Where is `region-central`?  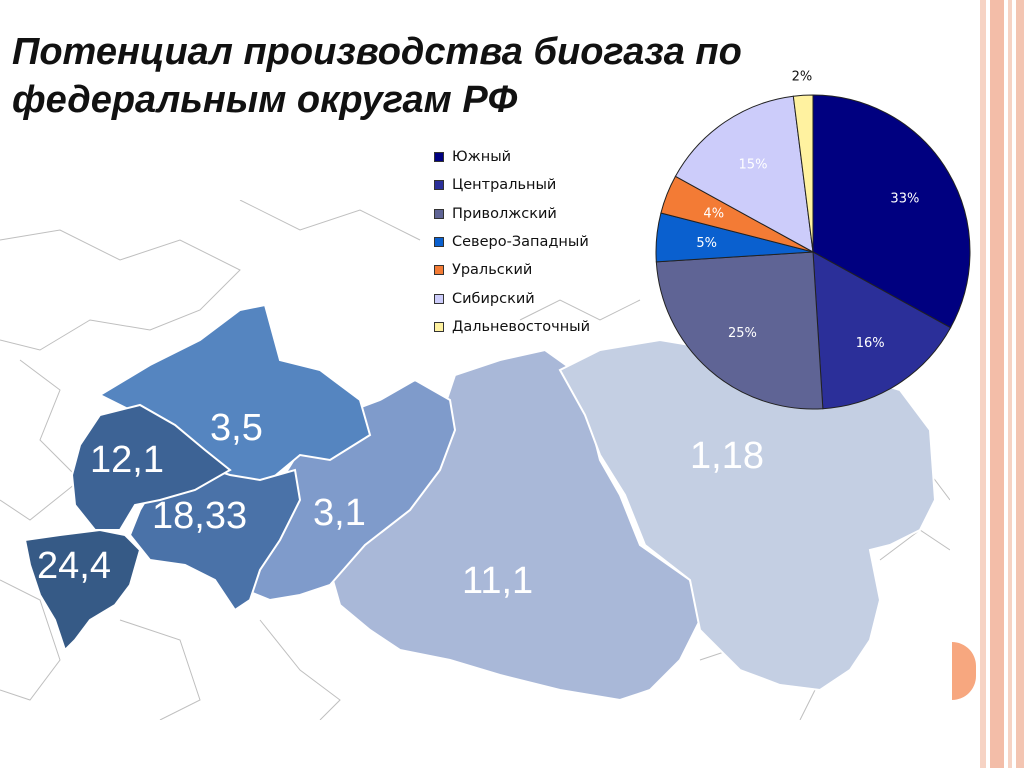 region-central is located at coordinates (151, 467).